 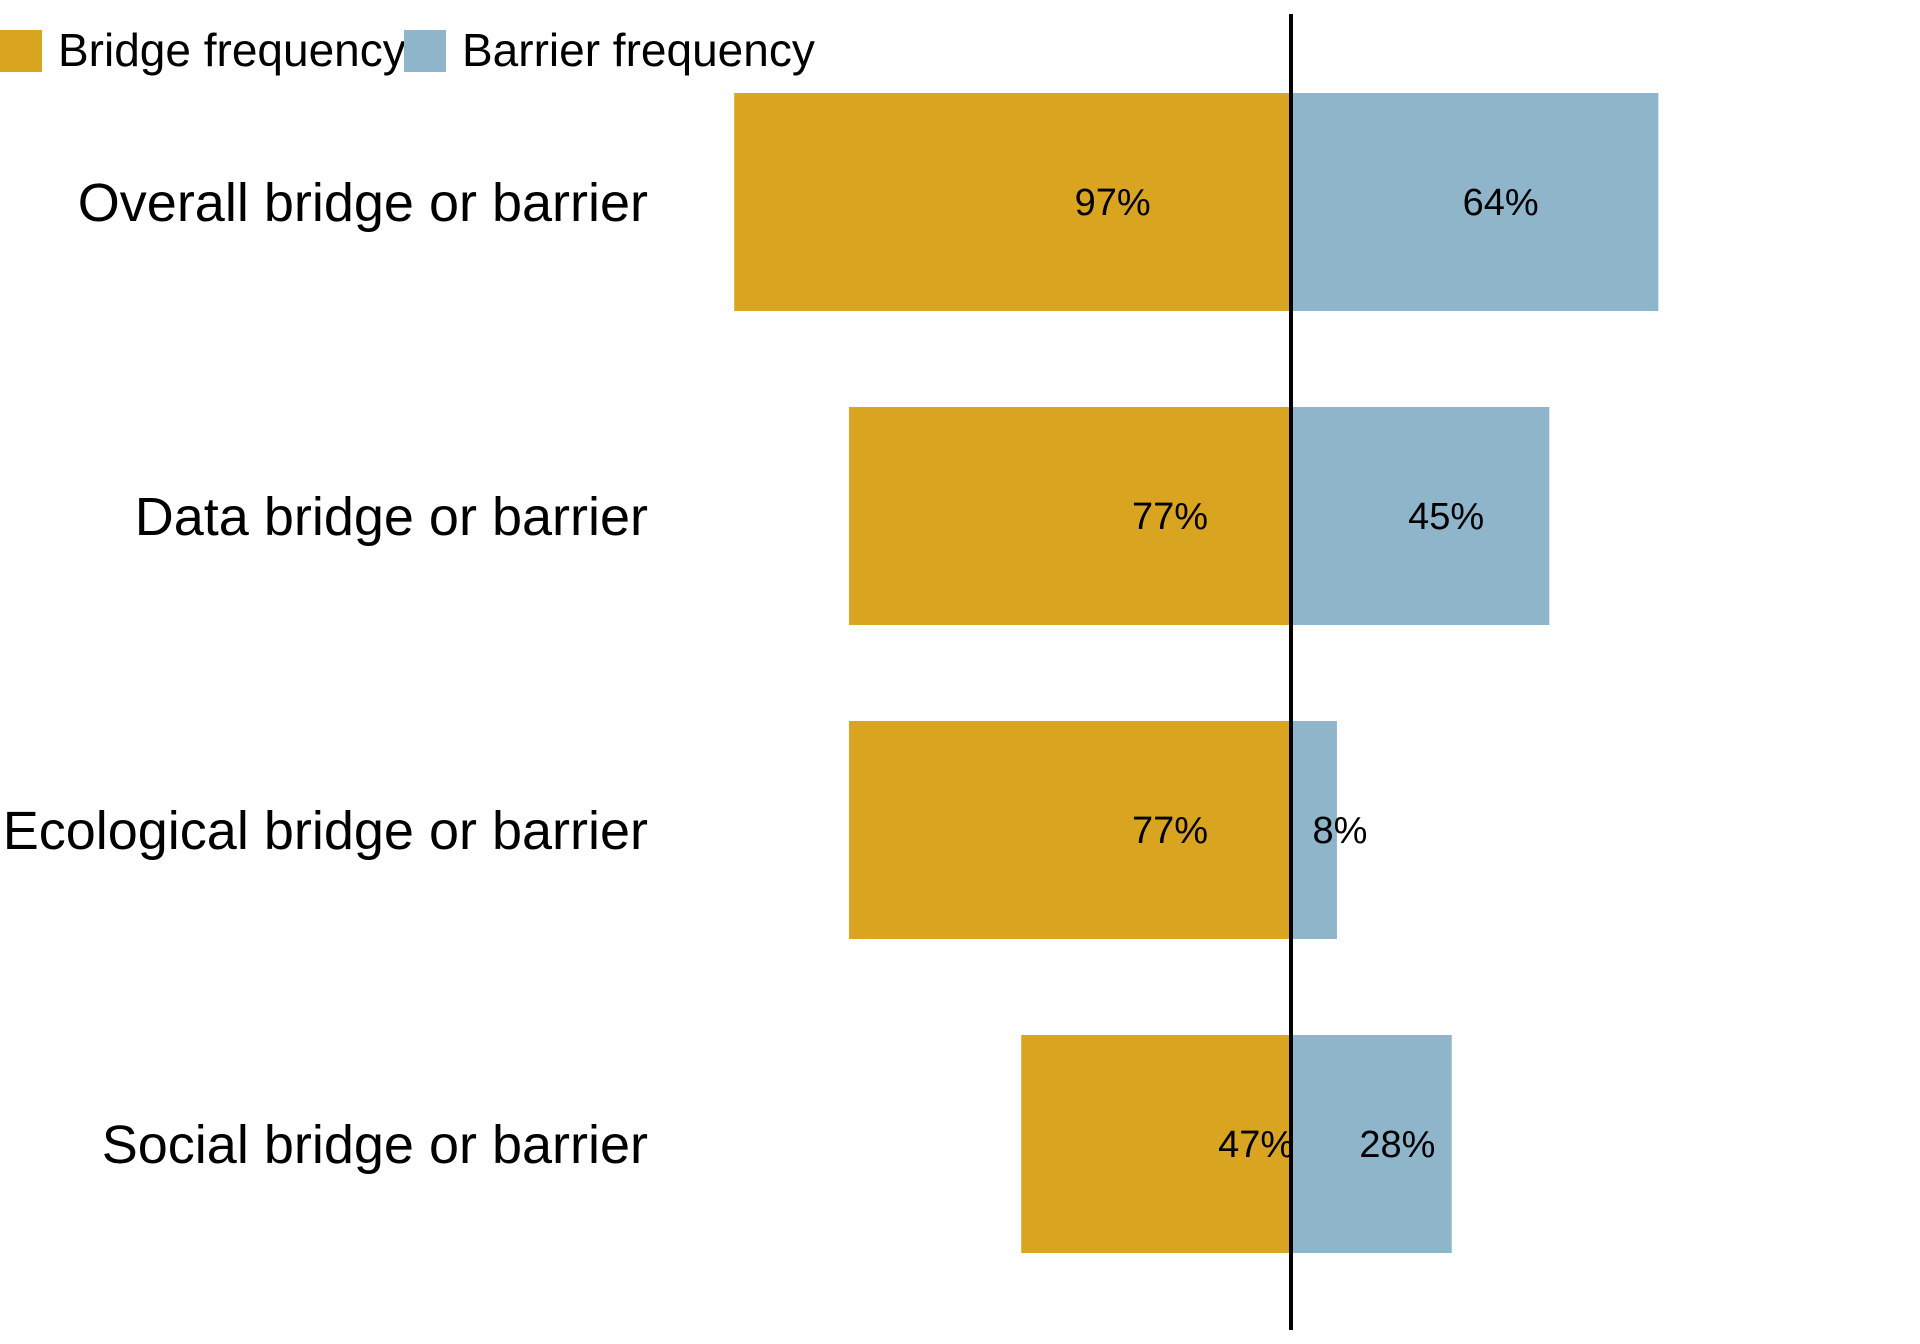 I want to click on legend-swatch-barrier, so click(x=425, y=51).